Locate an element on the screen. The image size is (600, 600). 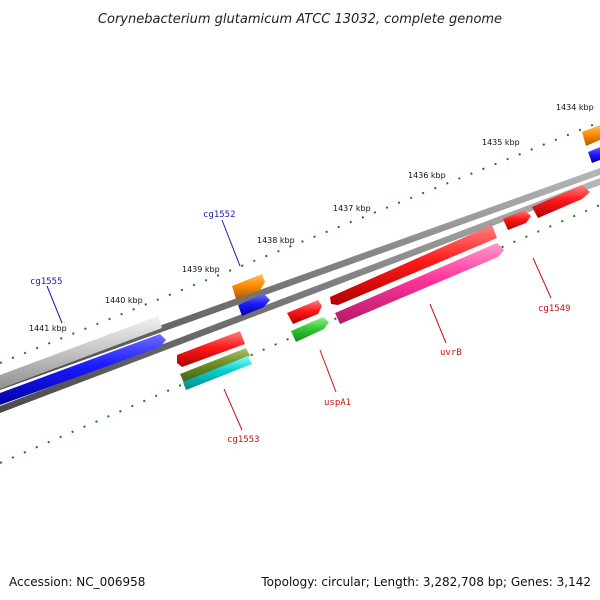
accession-text: Accession: NC_006958 is located at coordinates (77, 582).